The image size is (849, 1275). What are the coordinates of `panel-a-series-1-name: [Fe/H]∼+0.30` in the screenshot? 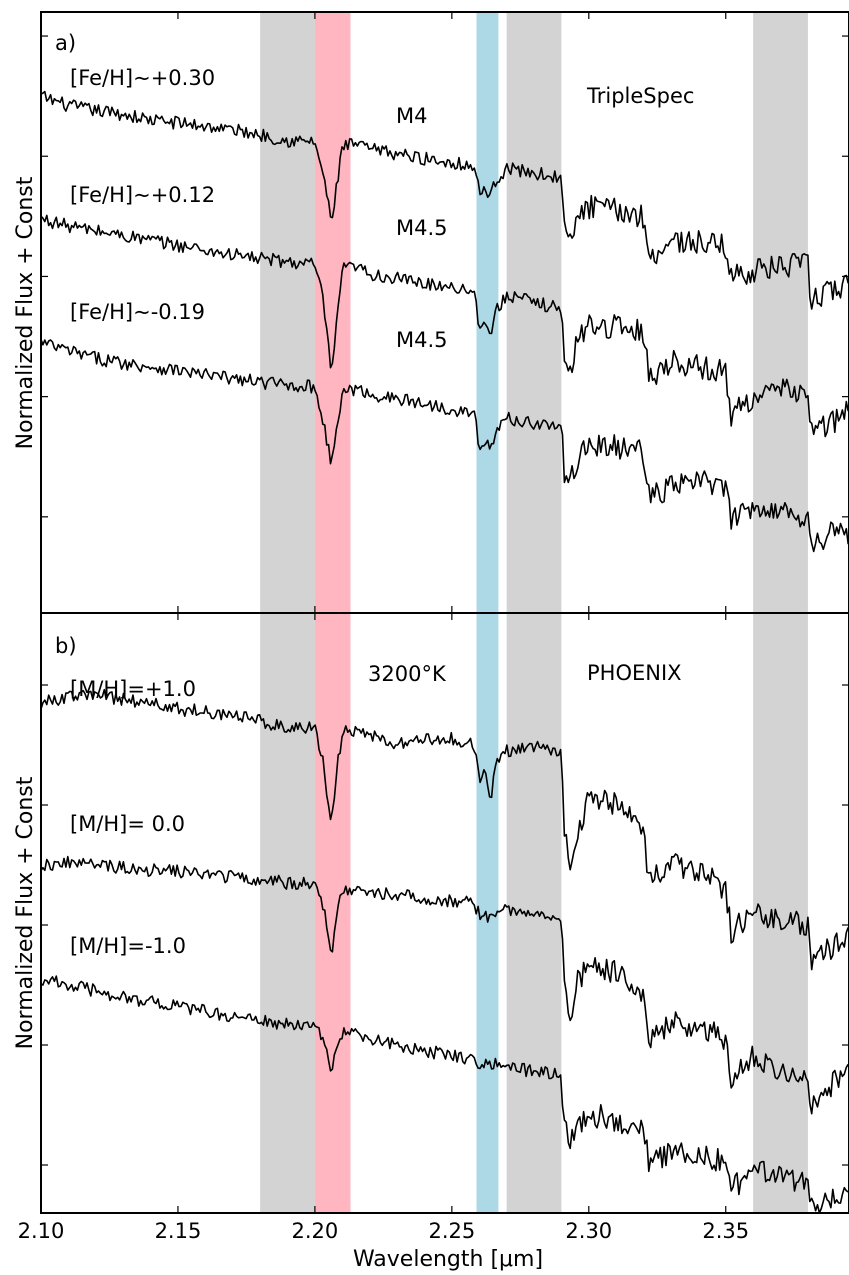 It's located at (142, 78).